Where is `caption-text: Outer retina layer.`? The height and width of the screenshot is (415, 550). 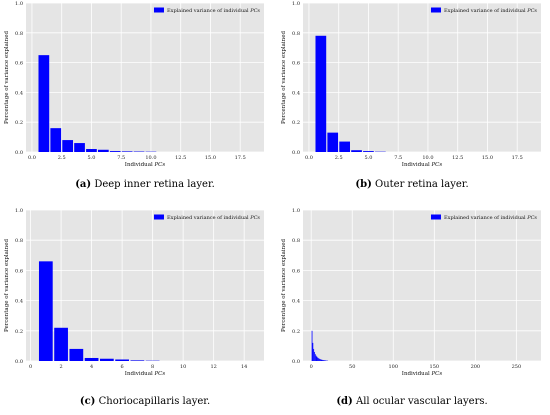 caption-text: Outer retina layer. is located at coordinates (422, 184).